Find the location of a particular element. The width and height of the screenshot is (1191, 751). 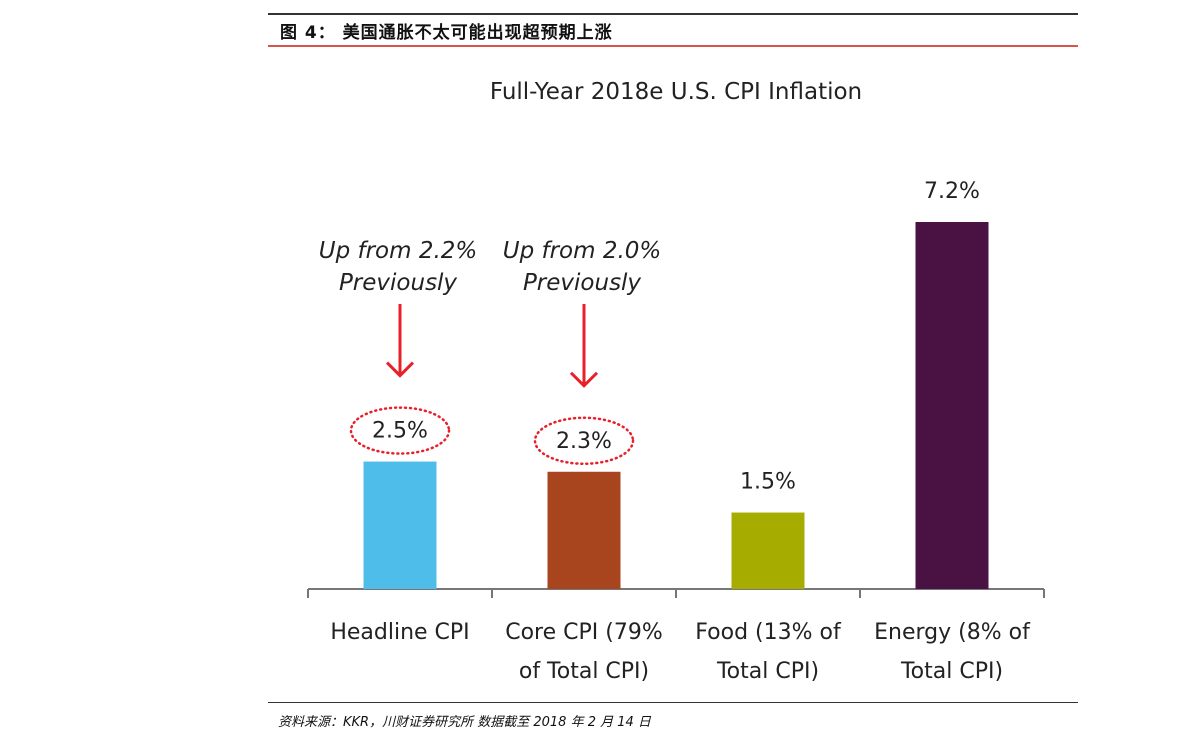

data-label: 2.3% is located at coordinates (584, 441).